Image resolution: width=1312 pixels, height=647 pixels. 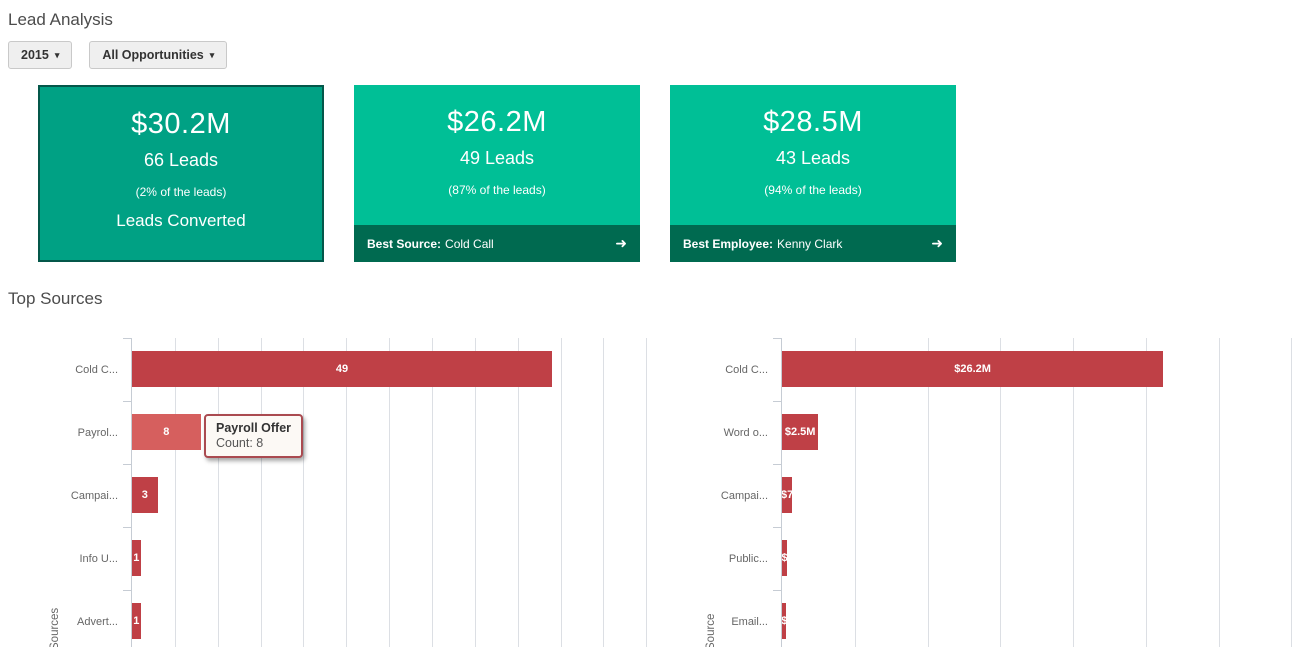 What do you see at coordinates (136, 621) in the screenshot?
I see `bar-advert: 1` at bounding box center [136, 621].